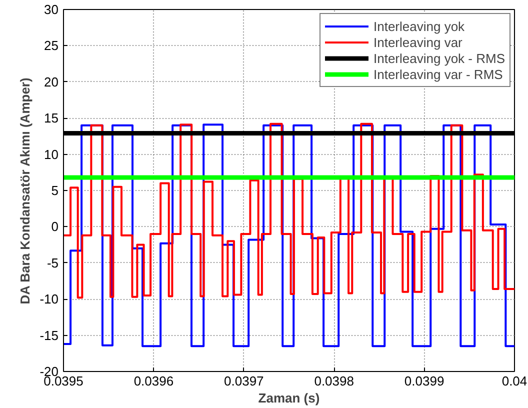 The image size is (528, 408). What do you see at coordinates (244, 381) in the screenshot?
I see `x-tick-label: 0.0397` at bounding box center [244, 381].